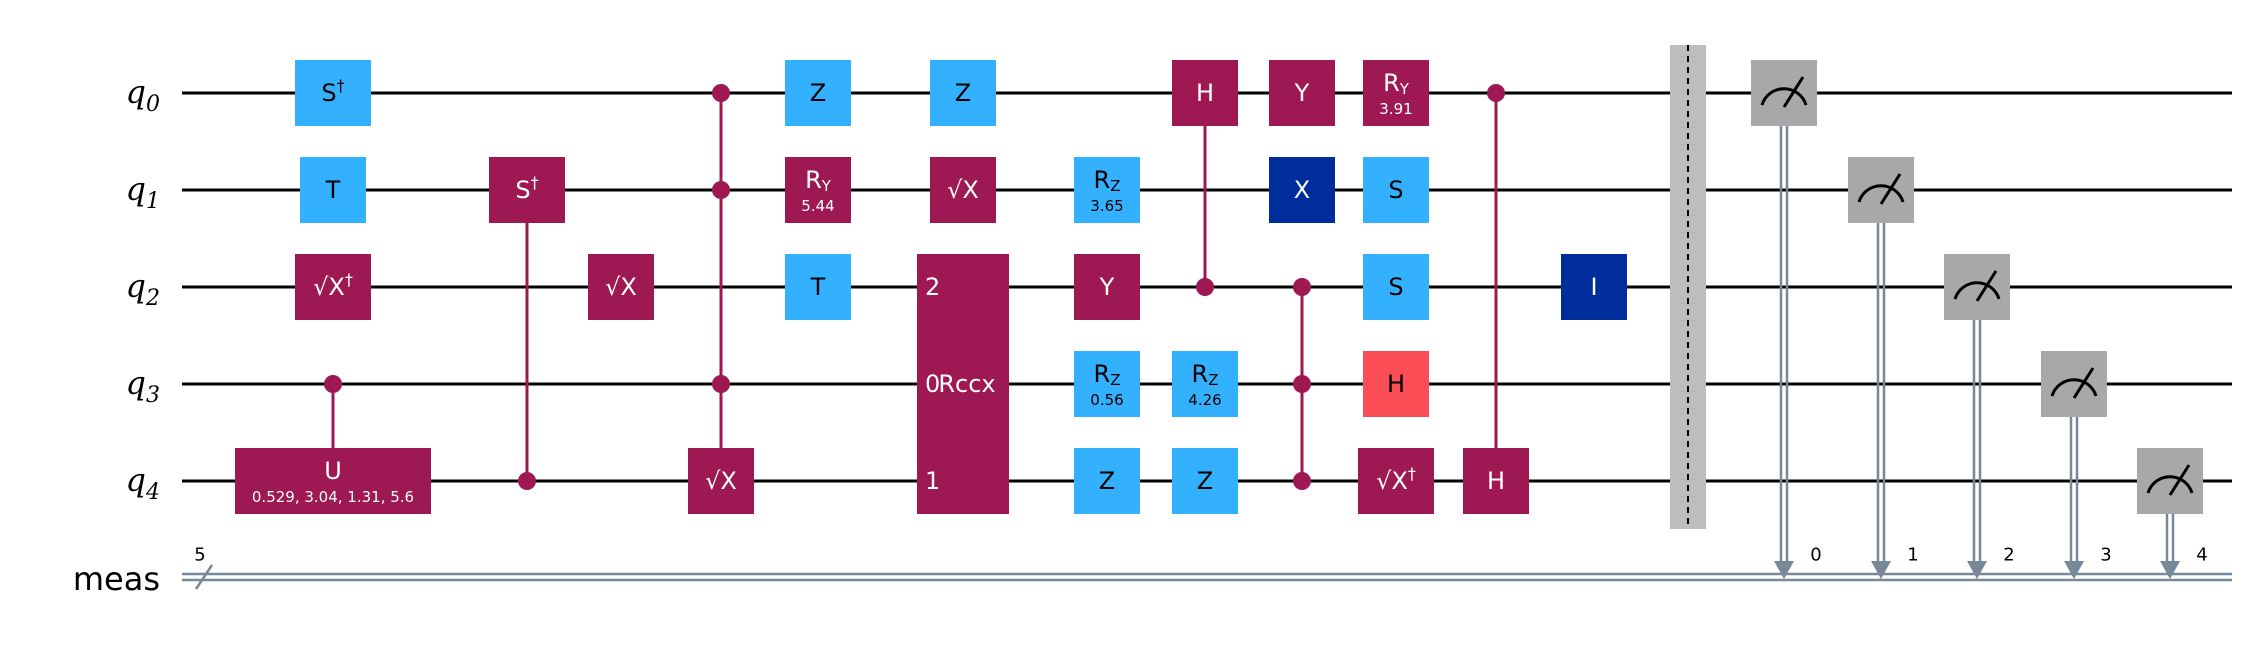 This screenshot has height=648, width=2245. I want to click on gate-cu-q4: U 0.529, 3.04, 1.31, 5.6, so click(333, 481).